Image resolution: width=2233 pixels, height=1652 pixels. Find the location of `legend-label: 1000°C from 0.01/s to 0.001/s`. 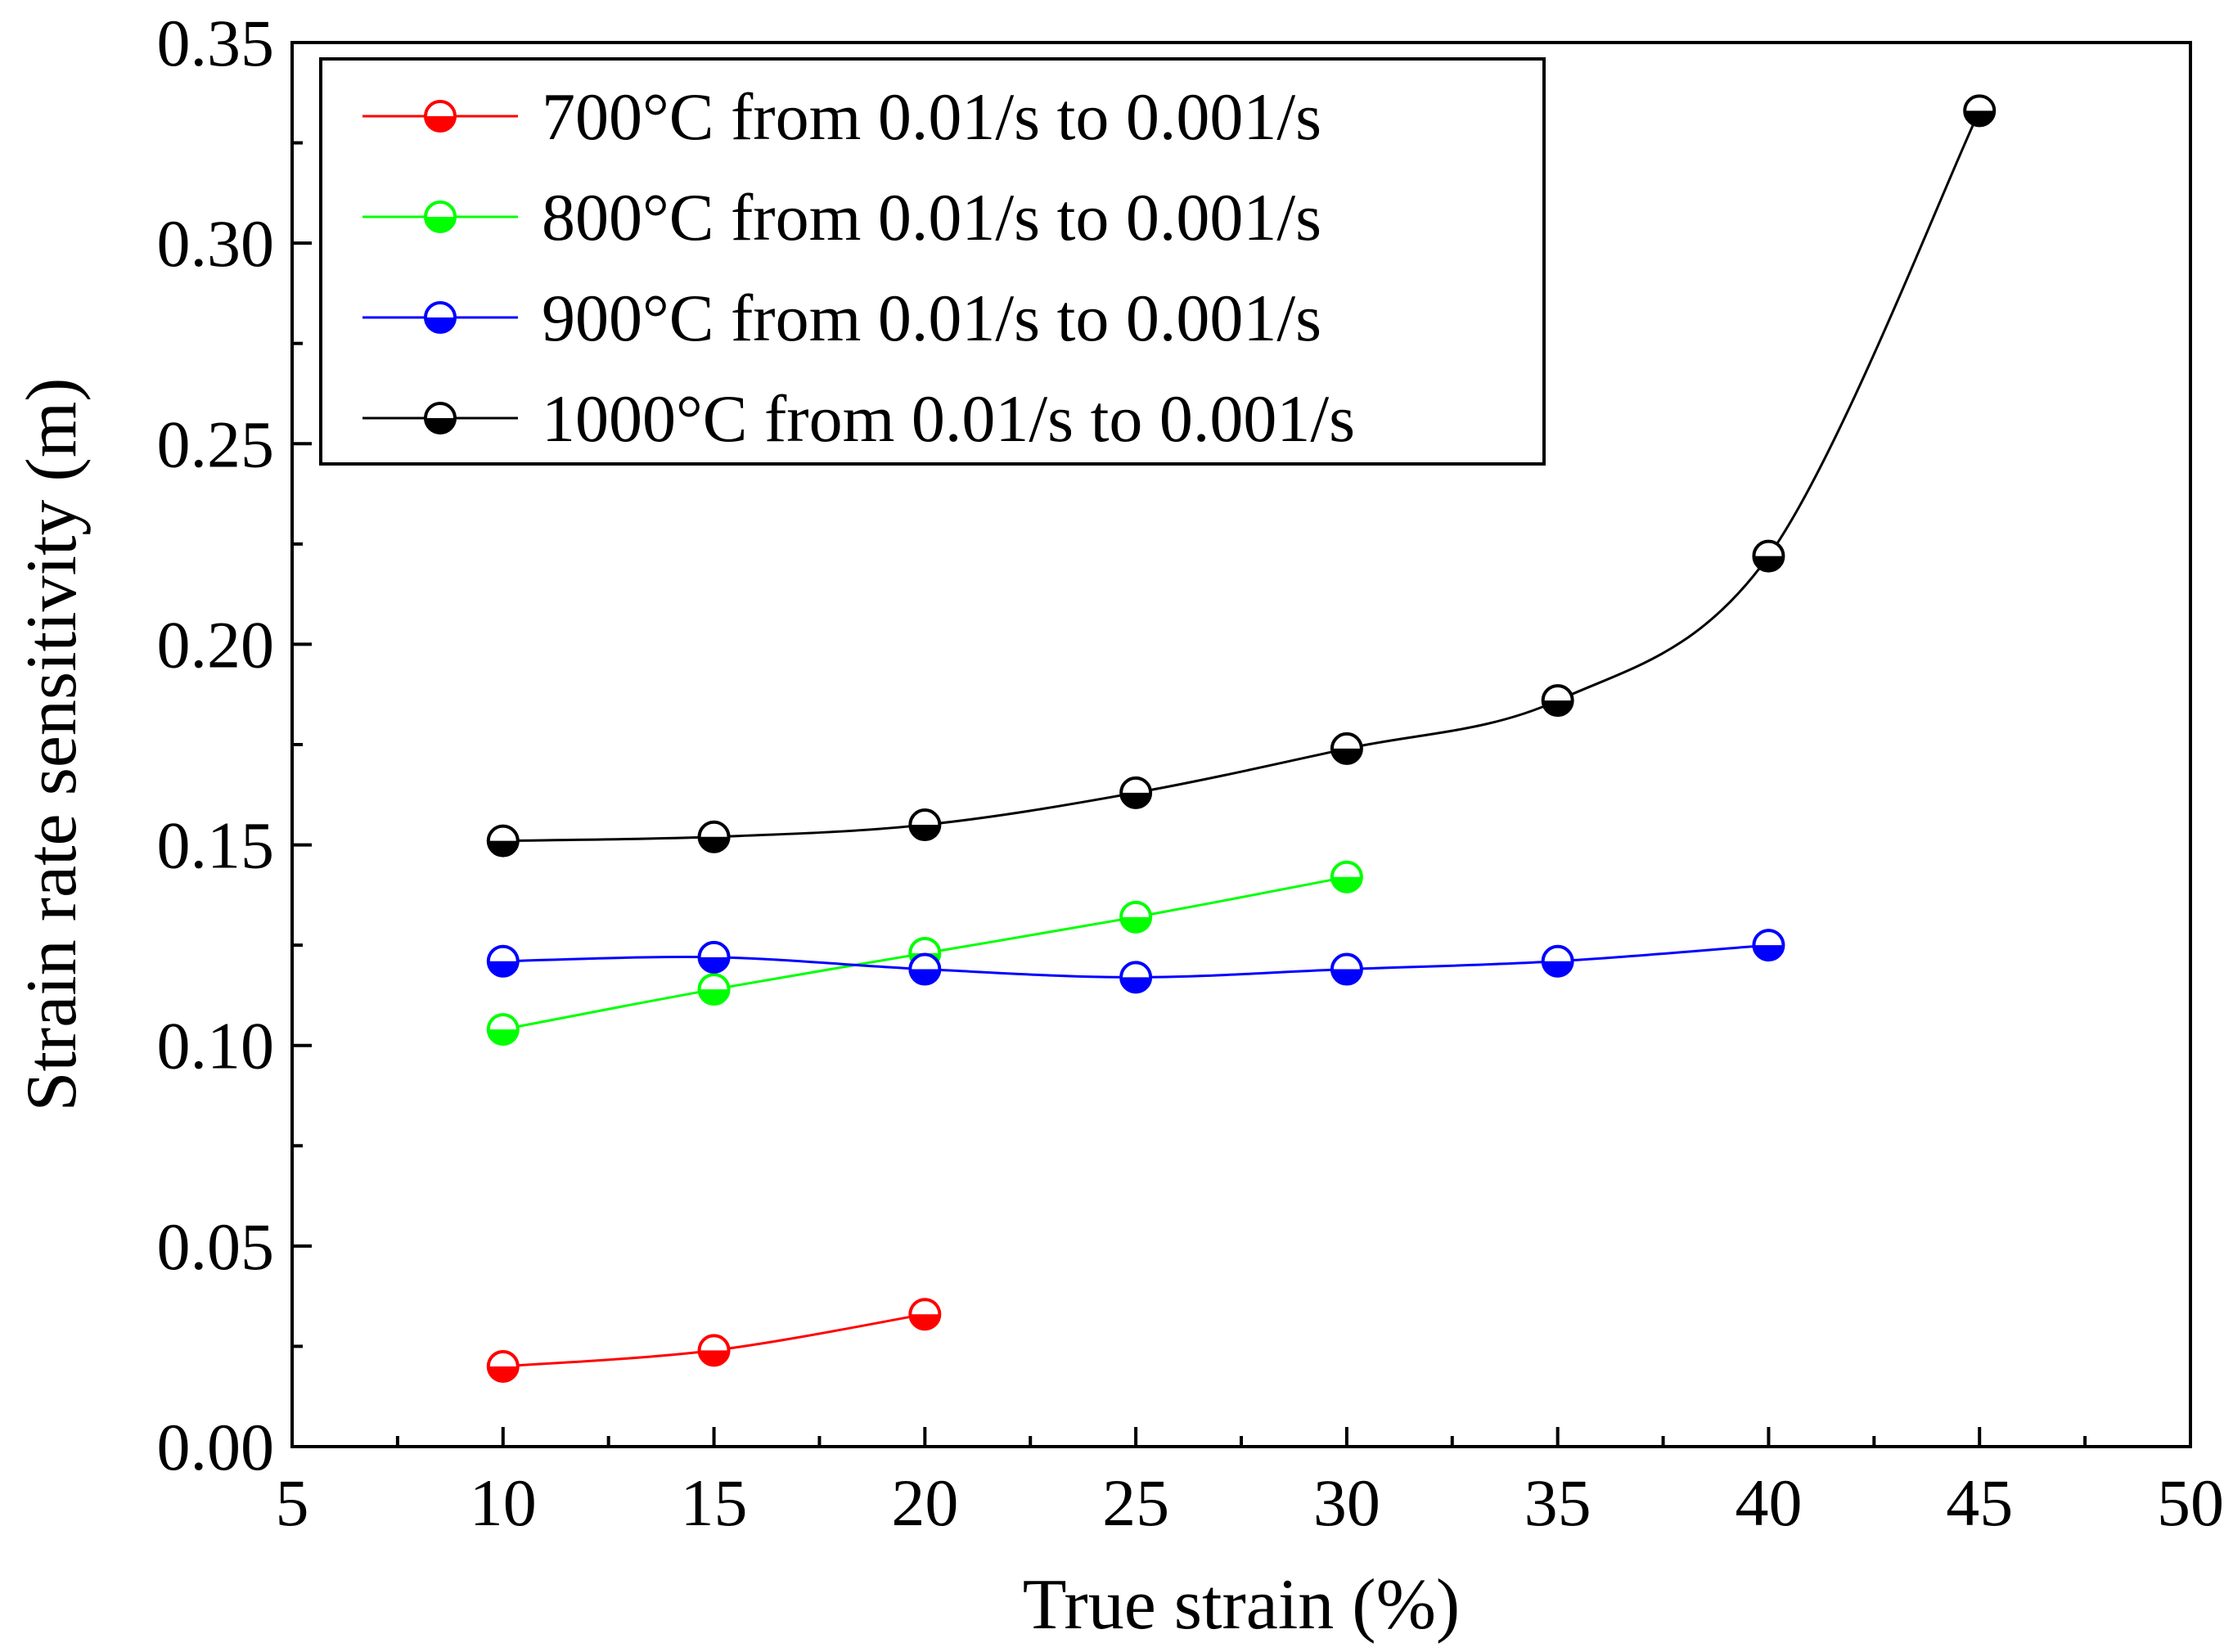

legend-label: 1000°C from 0.01/s to 0.001/s is located at coordinates (948, 418).